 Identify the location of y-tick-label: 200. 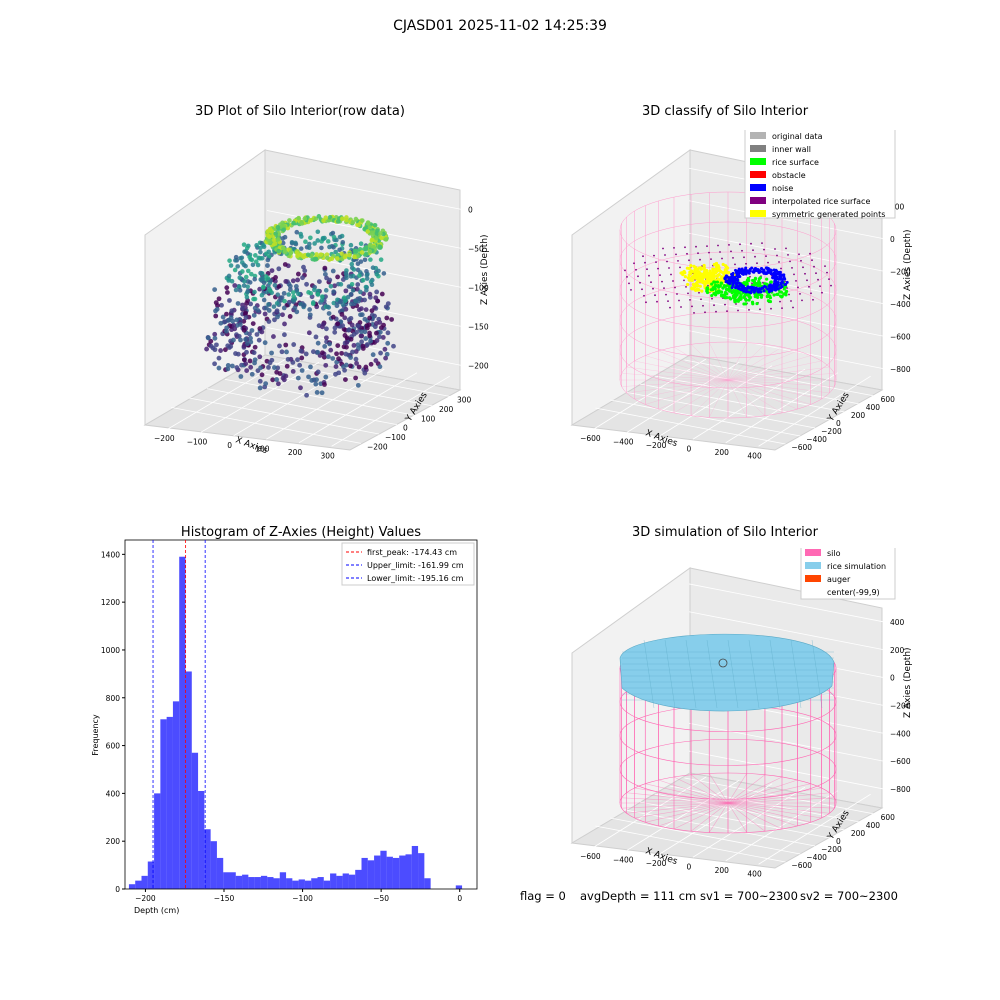
(113, 841).